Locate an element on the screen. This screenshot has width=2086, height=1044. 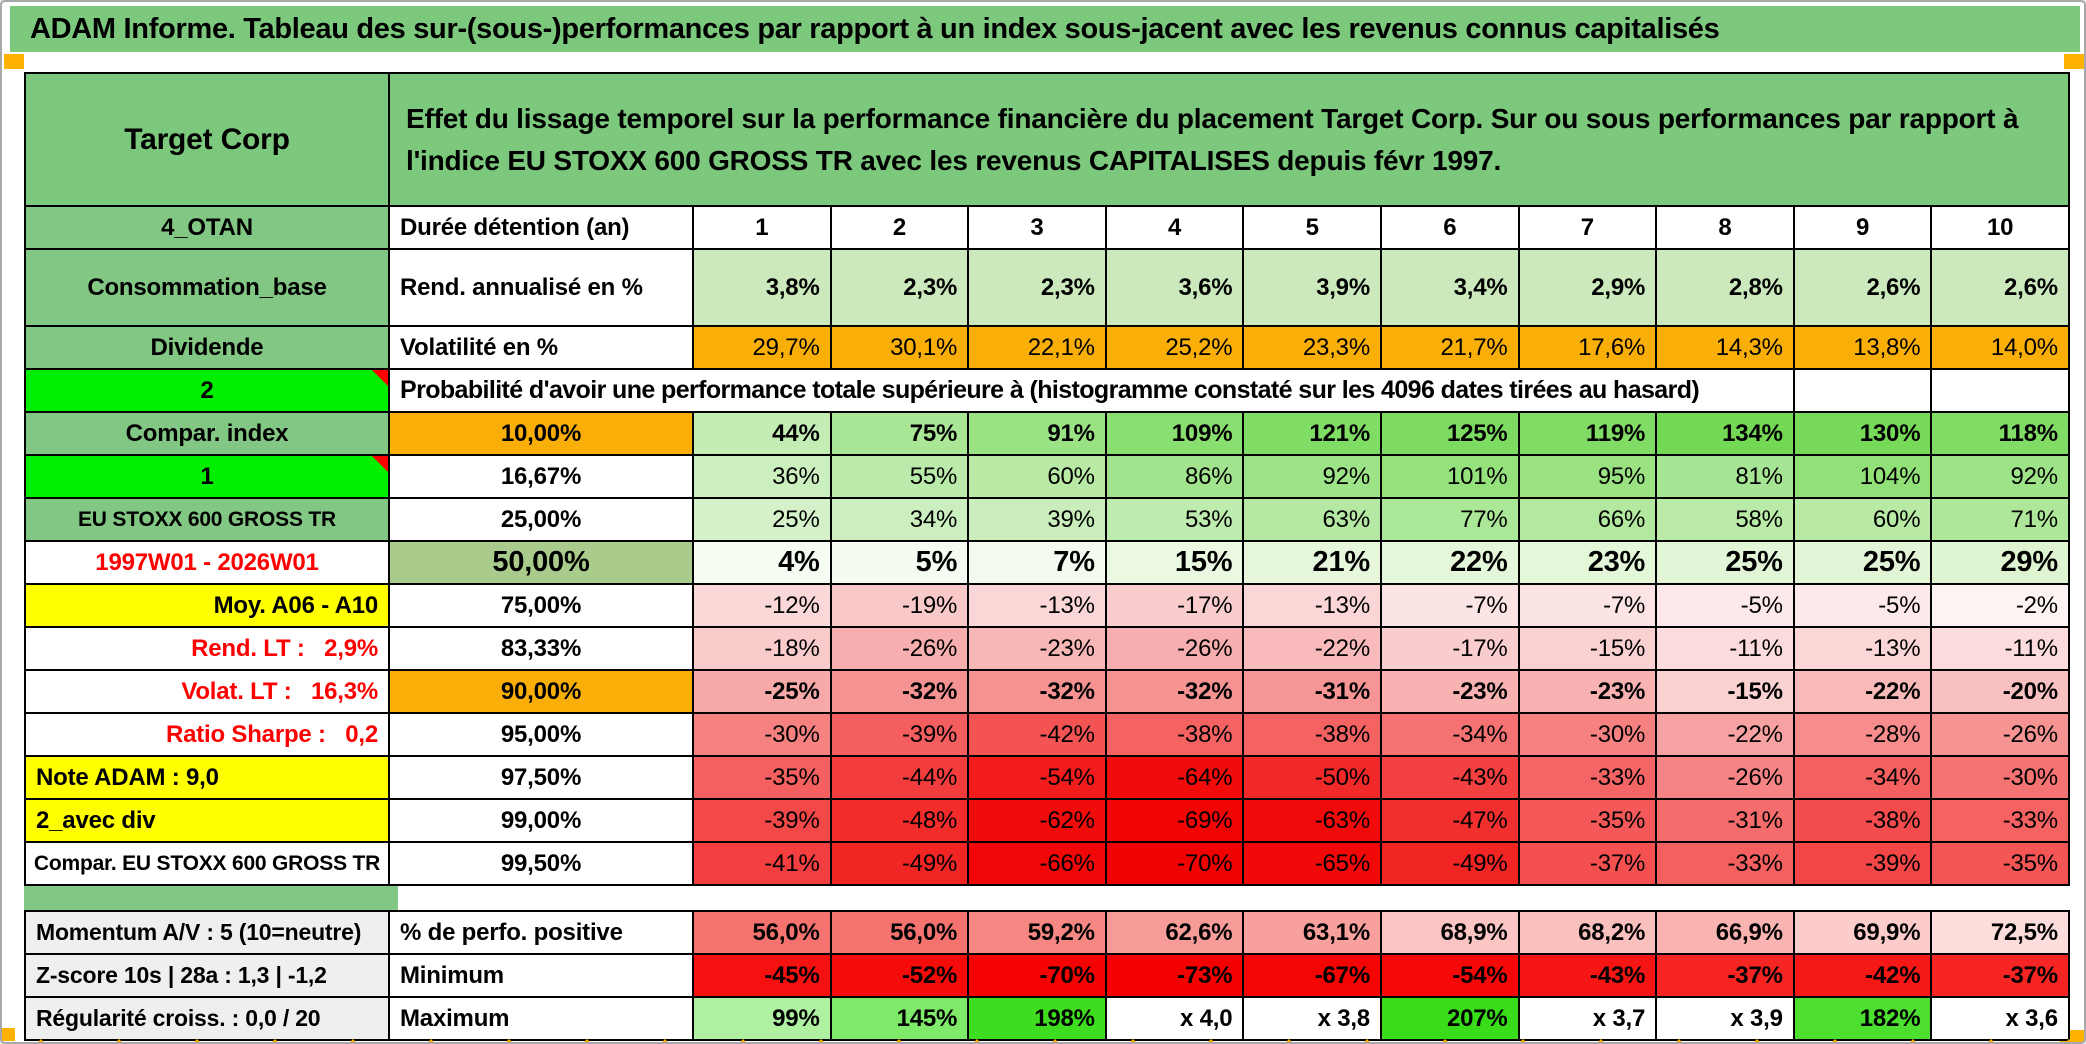
data-cell: -70% is located at coordinates (1174, 863).